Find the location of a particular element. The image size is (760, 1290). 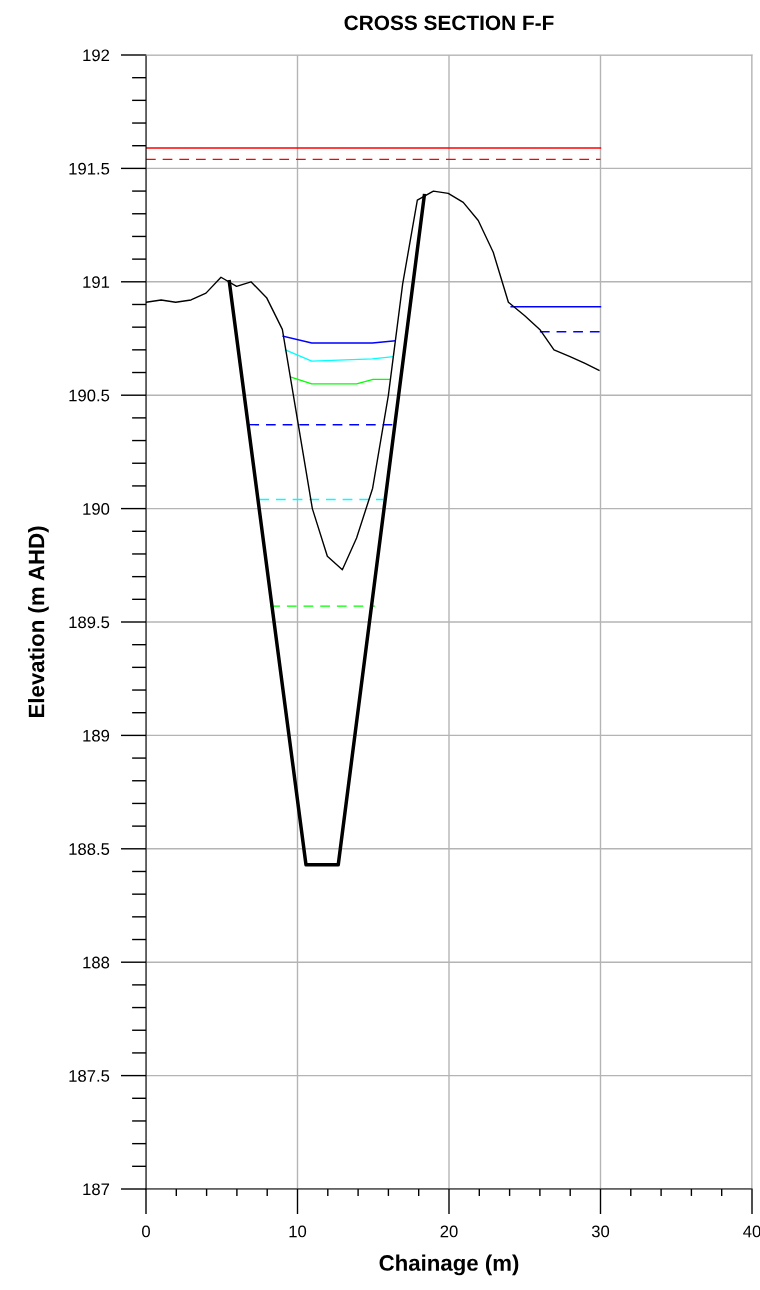

y-tick-label: 190 is located at coordinates (96, 509).